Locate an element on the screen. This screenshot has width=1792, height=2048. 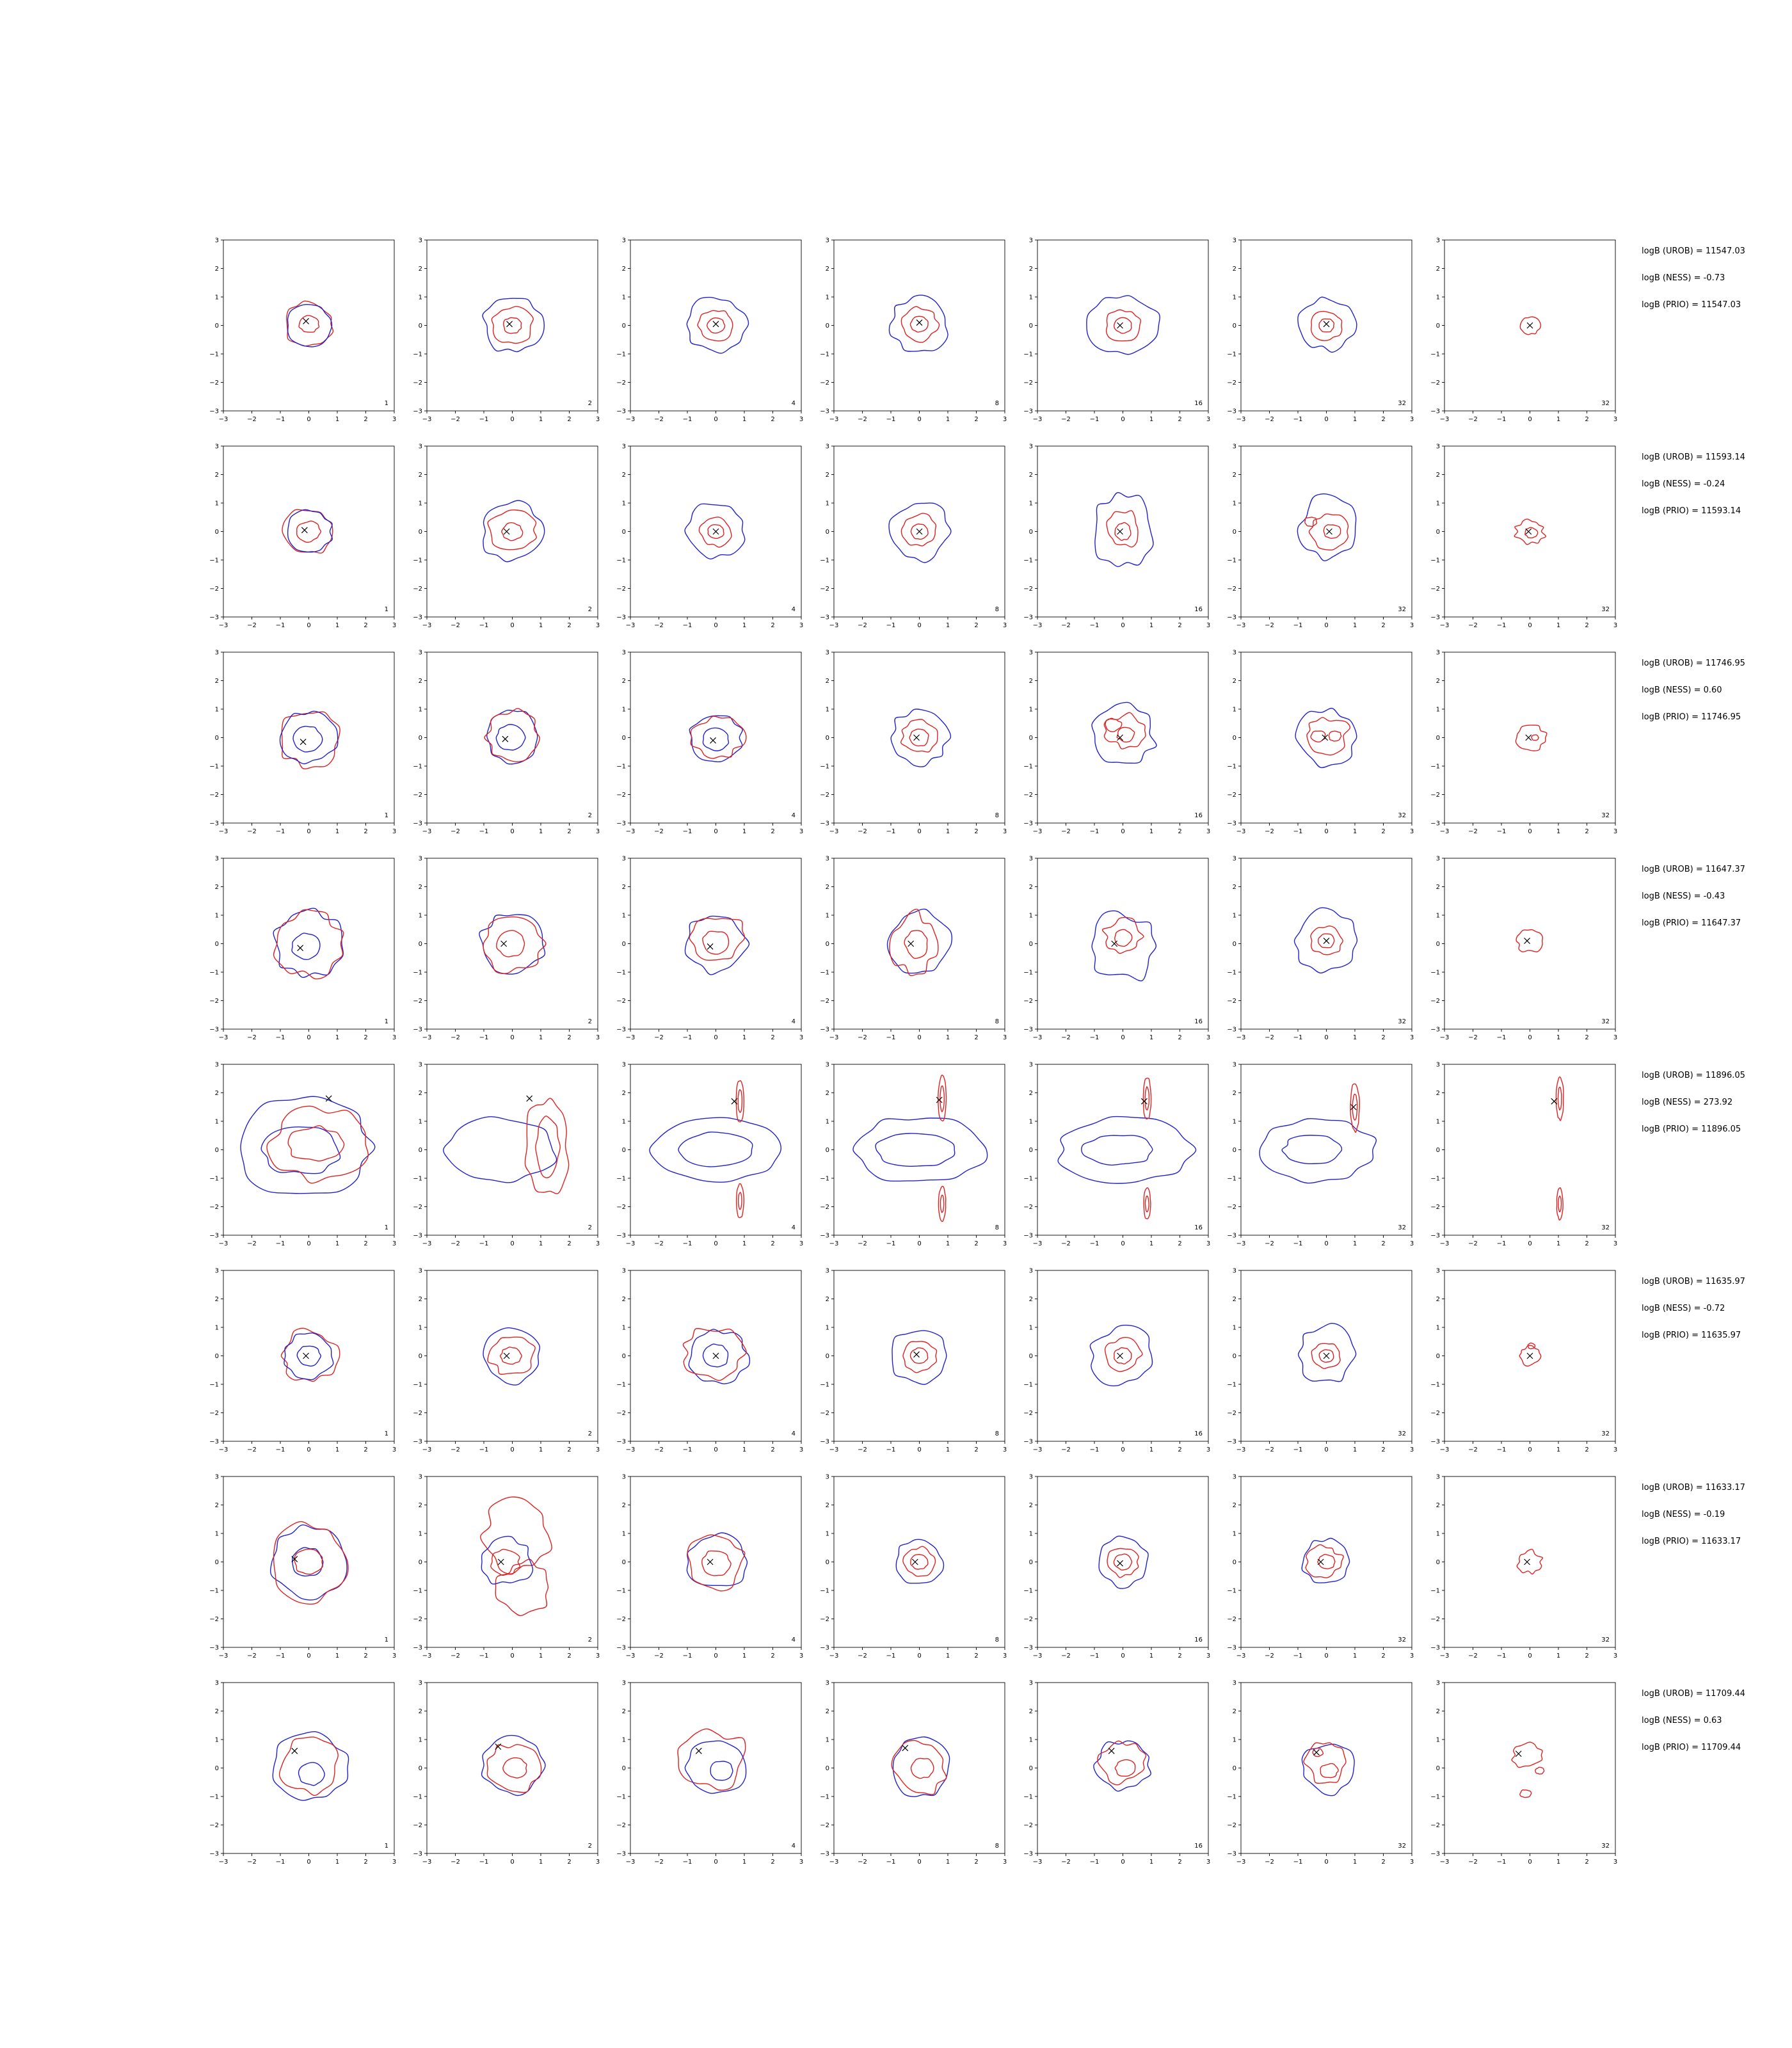
subplot-r4c6: −3−3 −2 −2 −1 −1 0 0 1 1 2 2 3 3 32 is located at coordinates (1320, 949).